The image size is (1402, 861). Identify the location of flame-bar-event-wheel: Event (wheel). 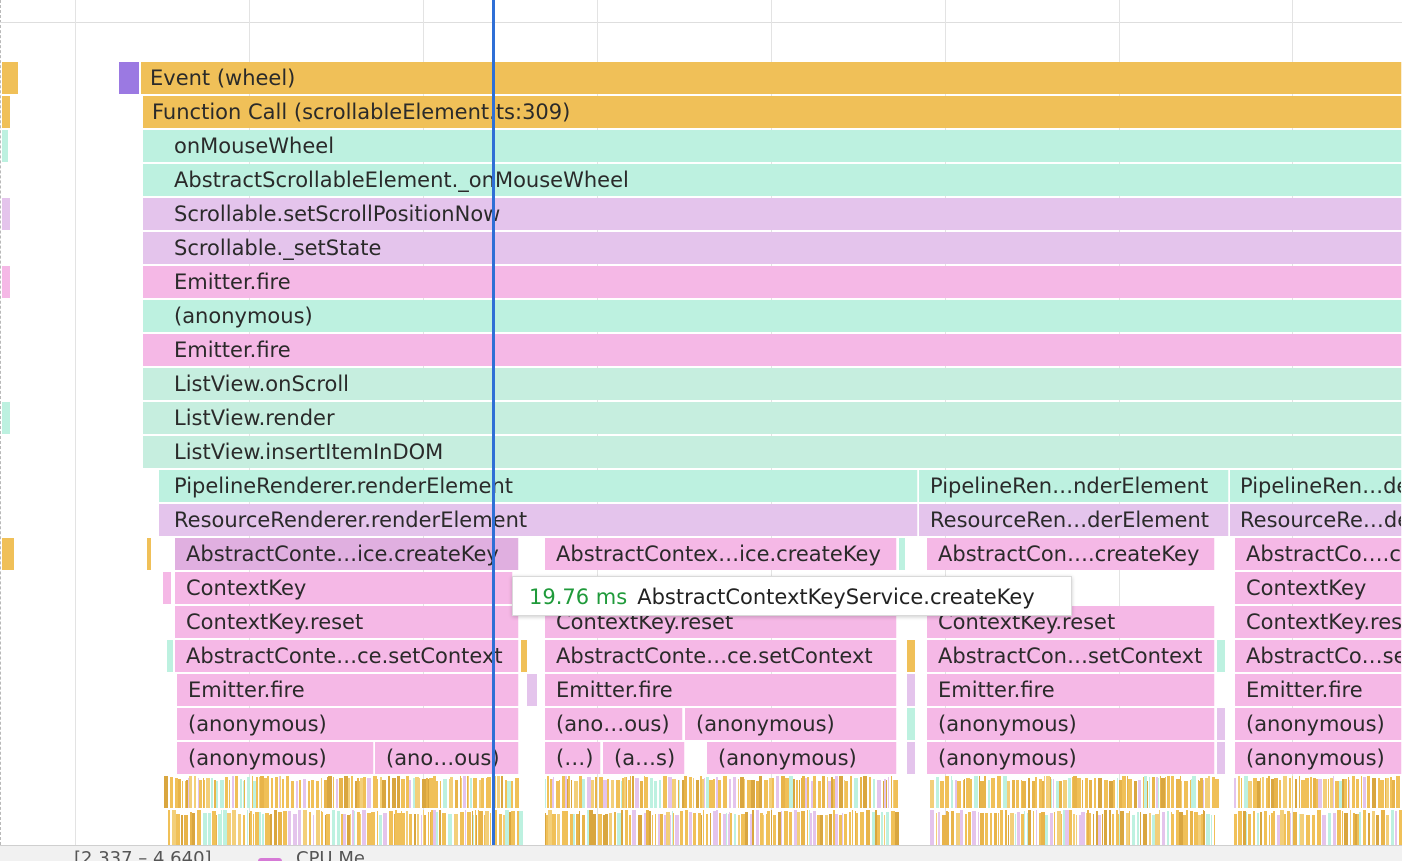
(771, 78).